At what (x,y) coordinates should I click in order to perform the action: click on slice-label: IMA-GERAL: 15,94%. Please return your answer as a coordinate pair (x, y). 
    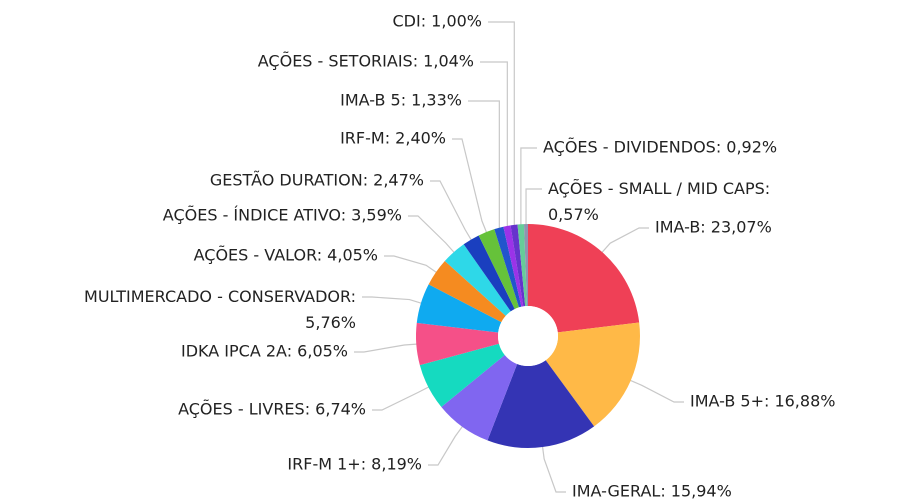
    Looking at the image, I should click on (652, 491).